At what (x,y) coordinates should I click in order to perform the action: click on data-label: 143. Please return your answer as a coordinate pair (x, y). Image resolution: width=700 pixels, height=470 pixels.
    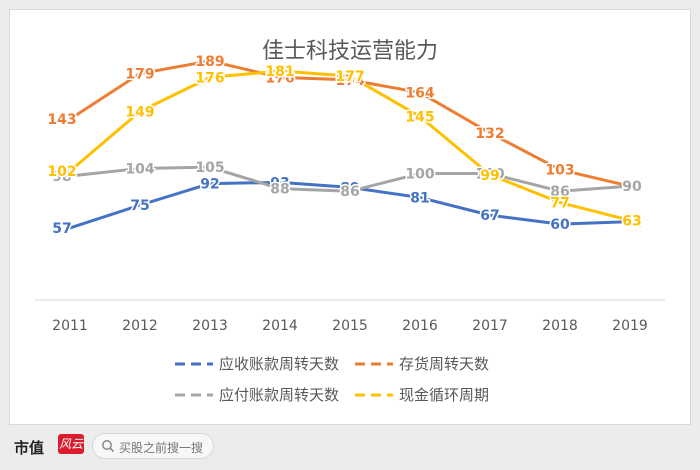
    Looking at the image, I should click on (61, 120).